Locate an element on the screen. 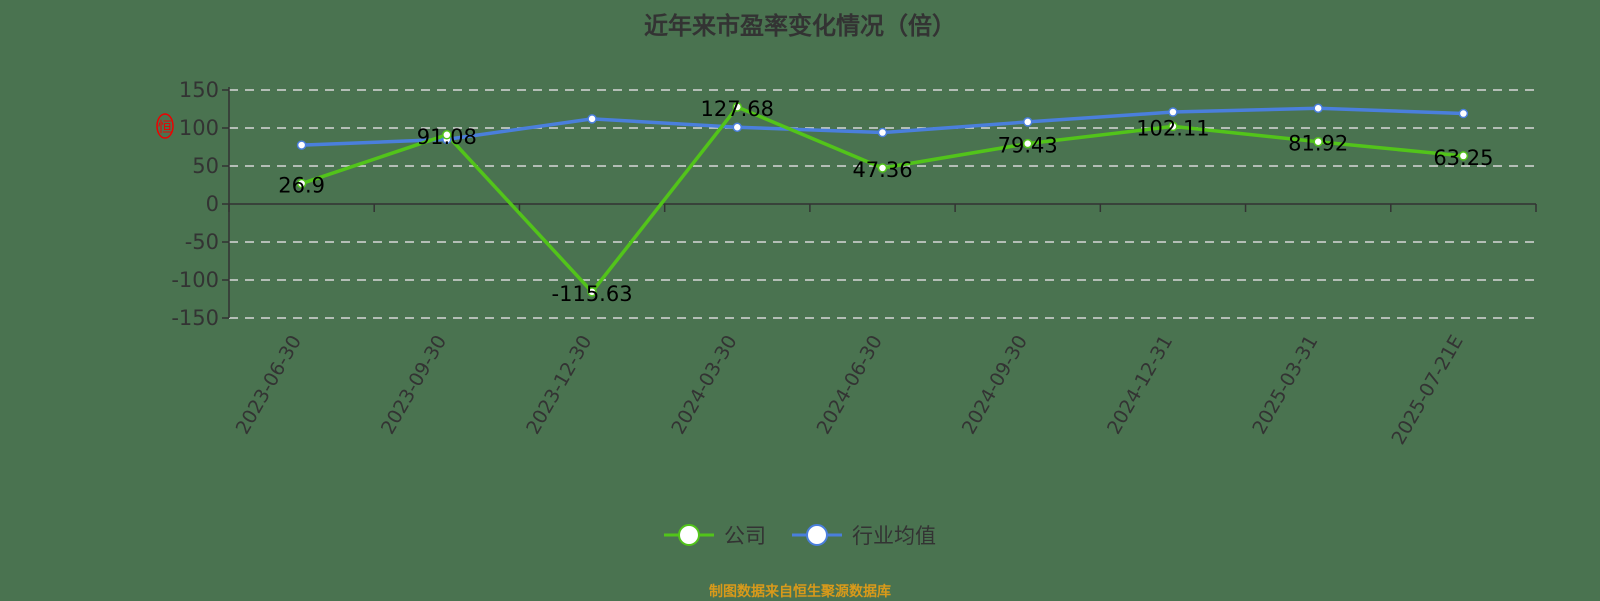 This screenshot has height=601, width=1600. x-tick-label: 2025-03-31 is located at coordinates (1285, 385).